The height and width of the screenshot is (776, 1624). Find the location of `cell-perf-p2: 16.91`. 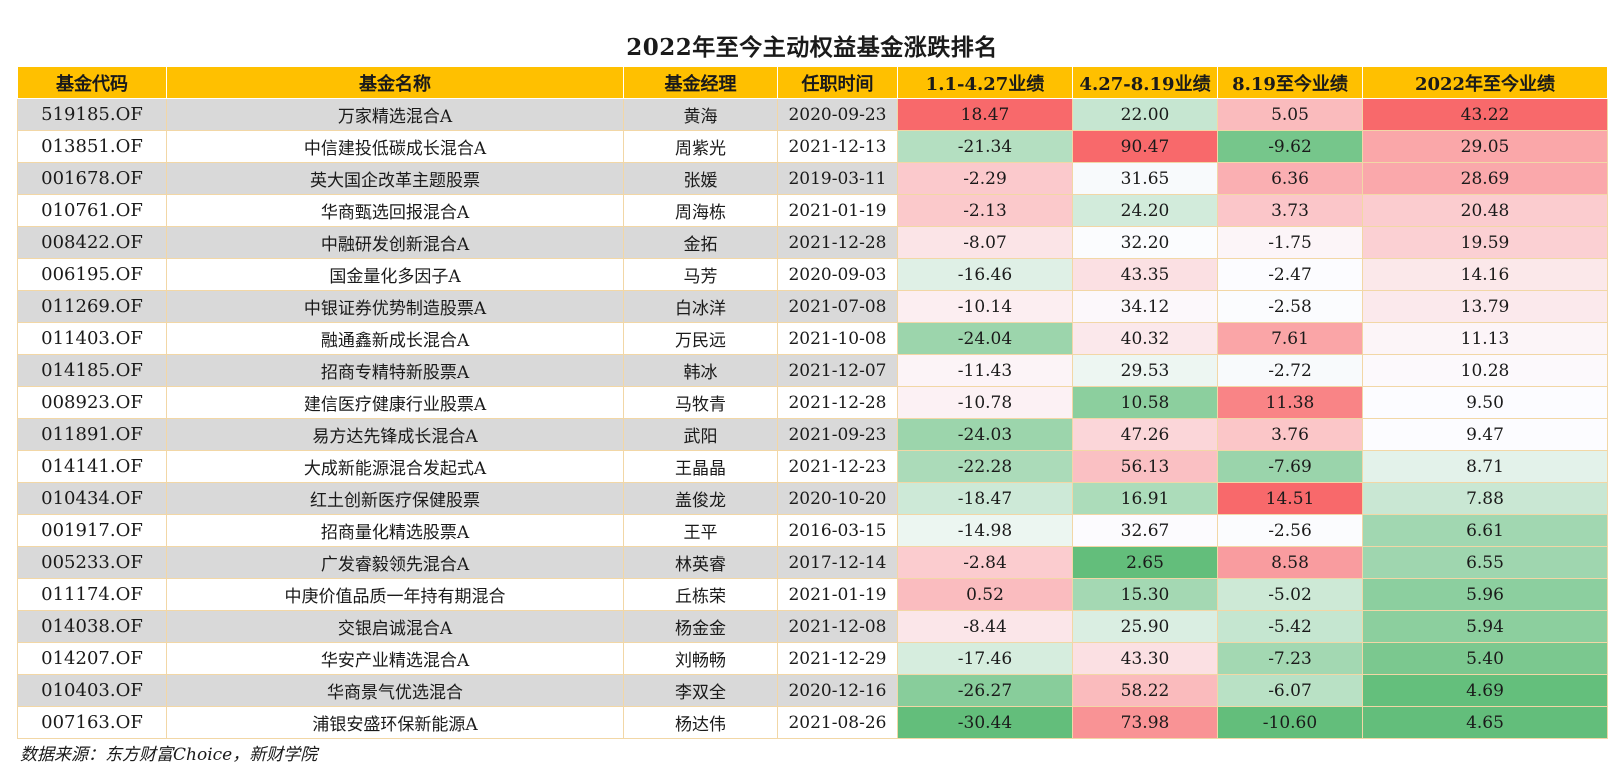

cell-perf-p2: 16.91 is located at coordinates (1145, 498).